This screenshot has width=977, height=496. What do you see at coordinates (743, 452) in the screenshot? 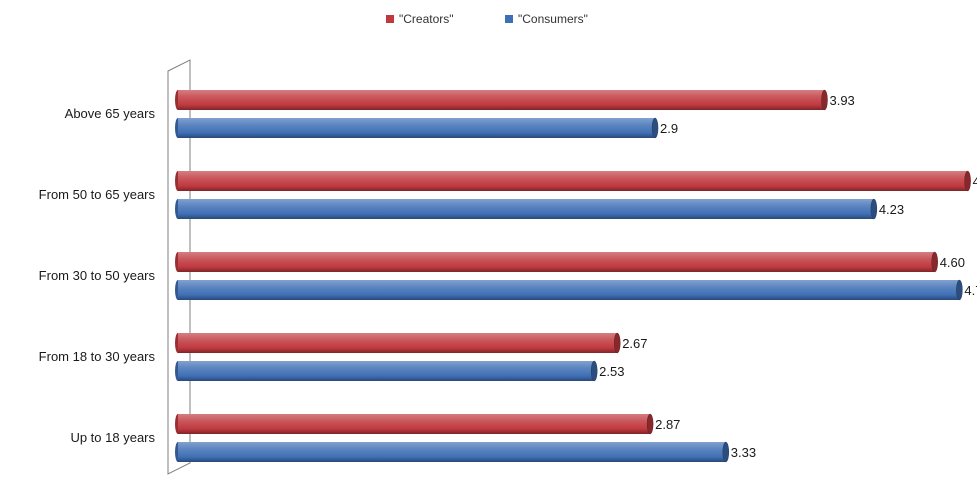
I see `data-label: 3.33` at bounding box center [743, 452].